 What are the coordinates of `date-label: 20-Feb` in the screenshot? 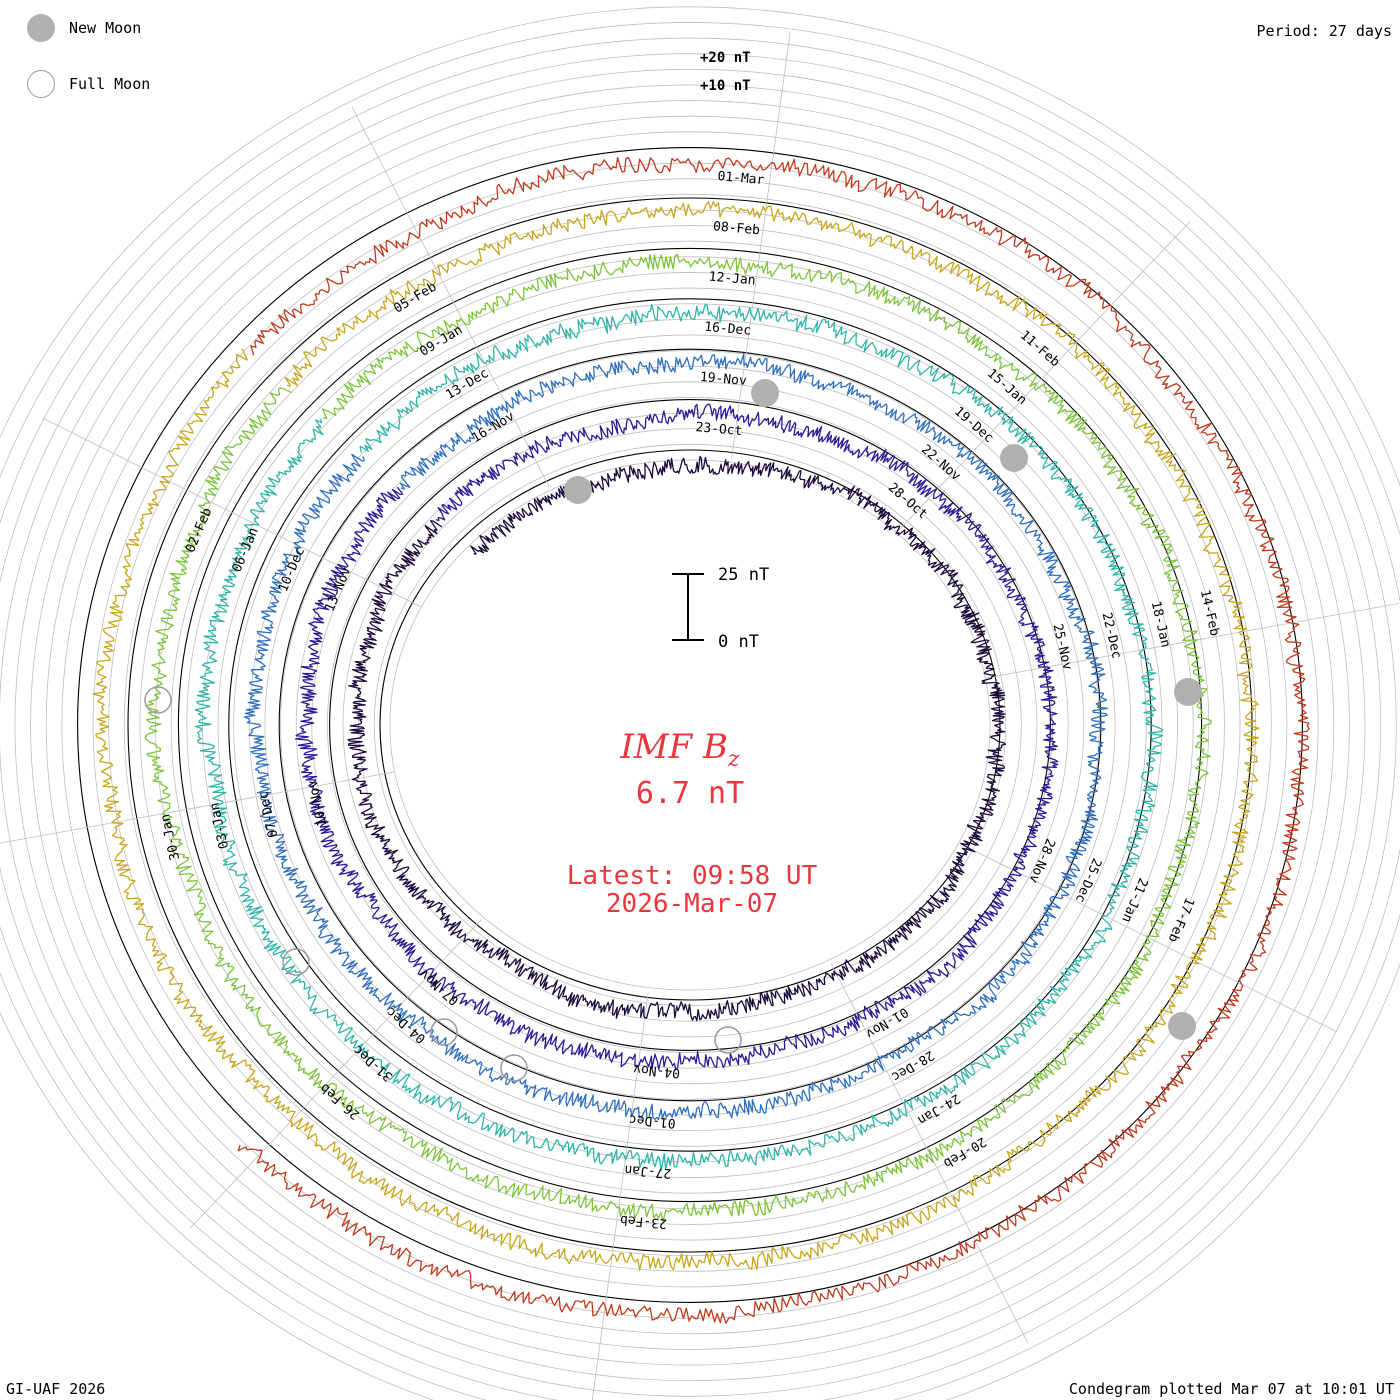 It's located at (964, 1151).